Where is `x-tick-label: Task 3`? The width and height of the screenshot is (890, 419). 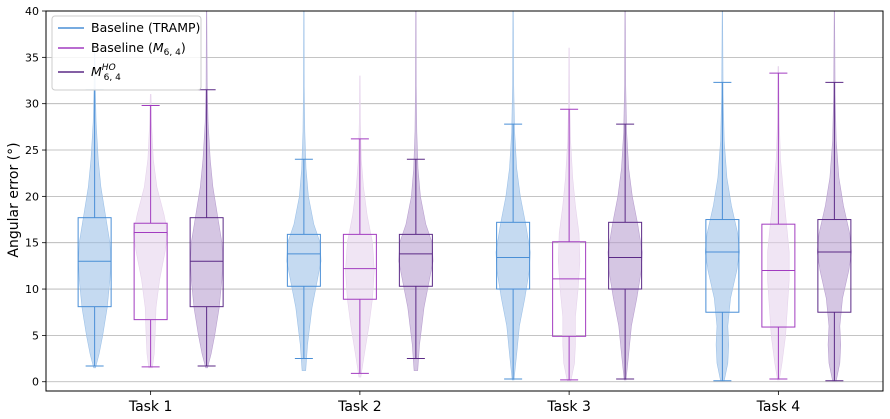
x-tick-label: Task 3 is located at coordinates (568, 407).